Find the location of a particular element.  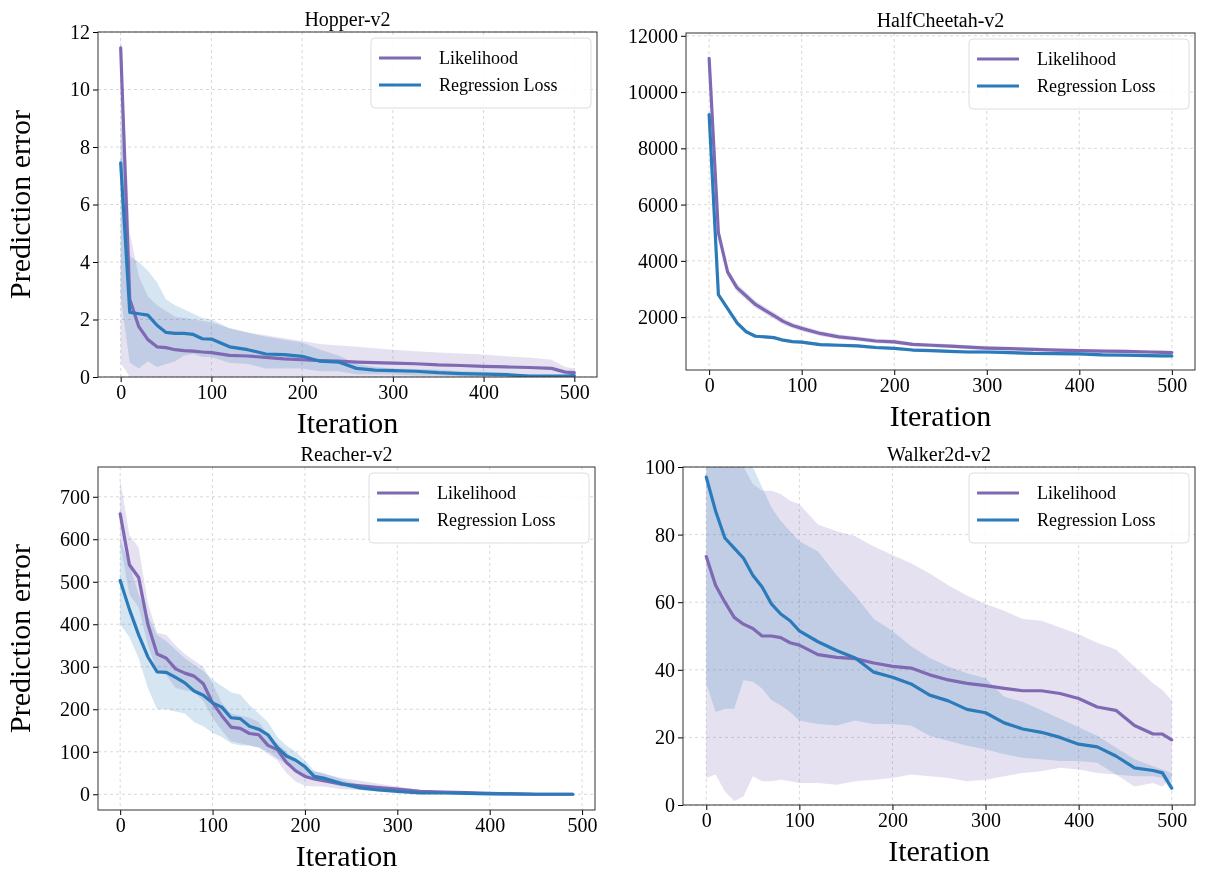

y-tick-label: 500 is located at coordinates (75, 581).